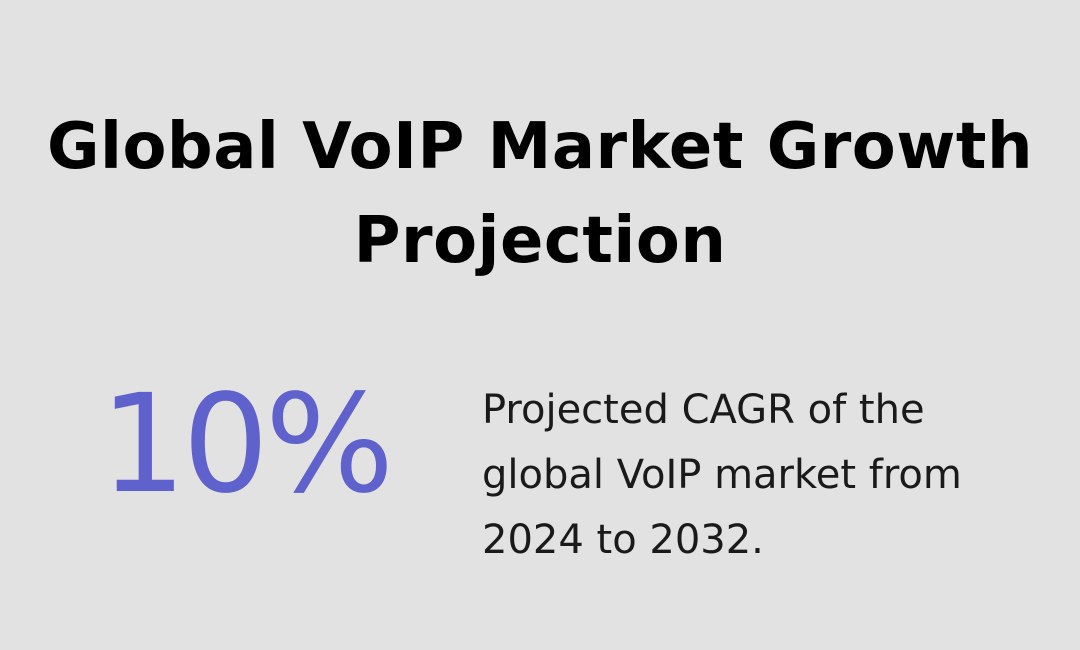 The height and width of the screenshot is (650, 1080). I want to click on stat-value: 10%, so click(246, 445).